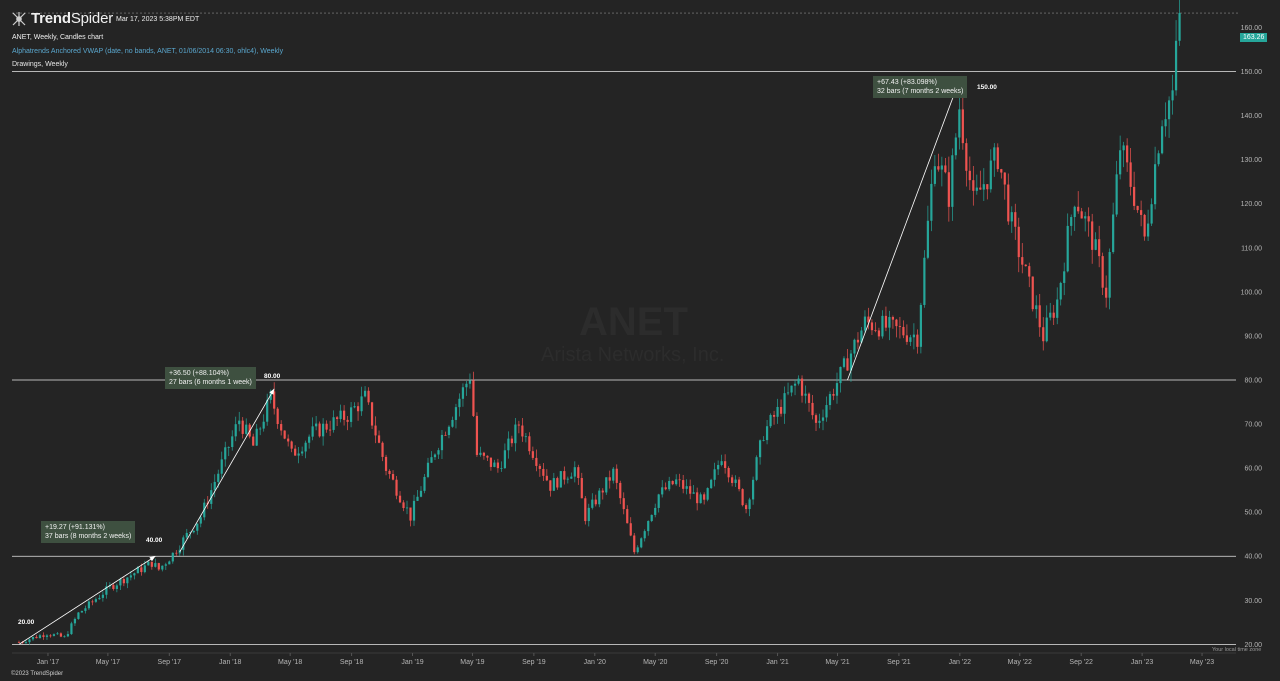  Describe the element at coordinates (903, 230) in the screenshot. I see `measure-arrow-line` at that location.